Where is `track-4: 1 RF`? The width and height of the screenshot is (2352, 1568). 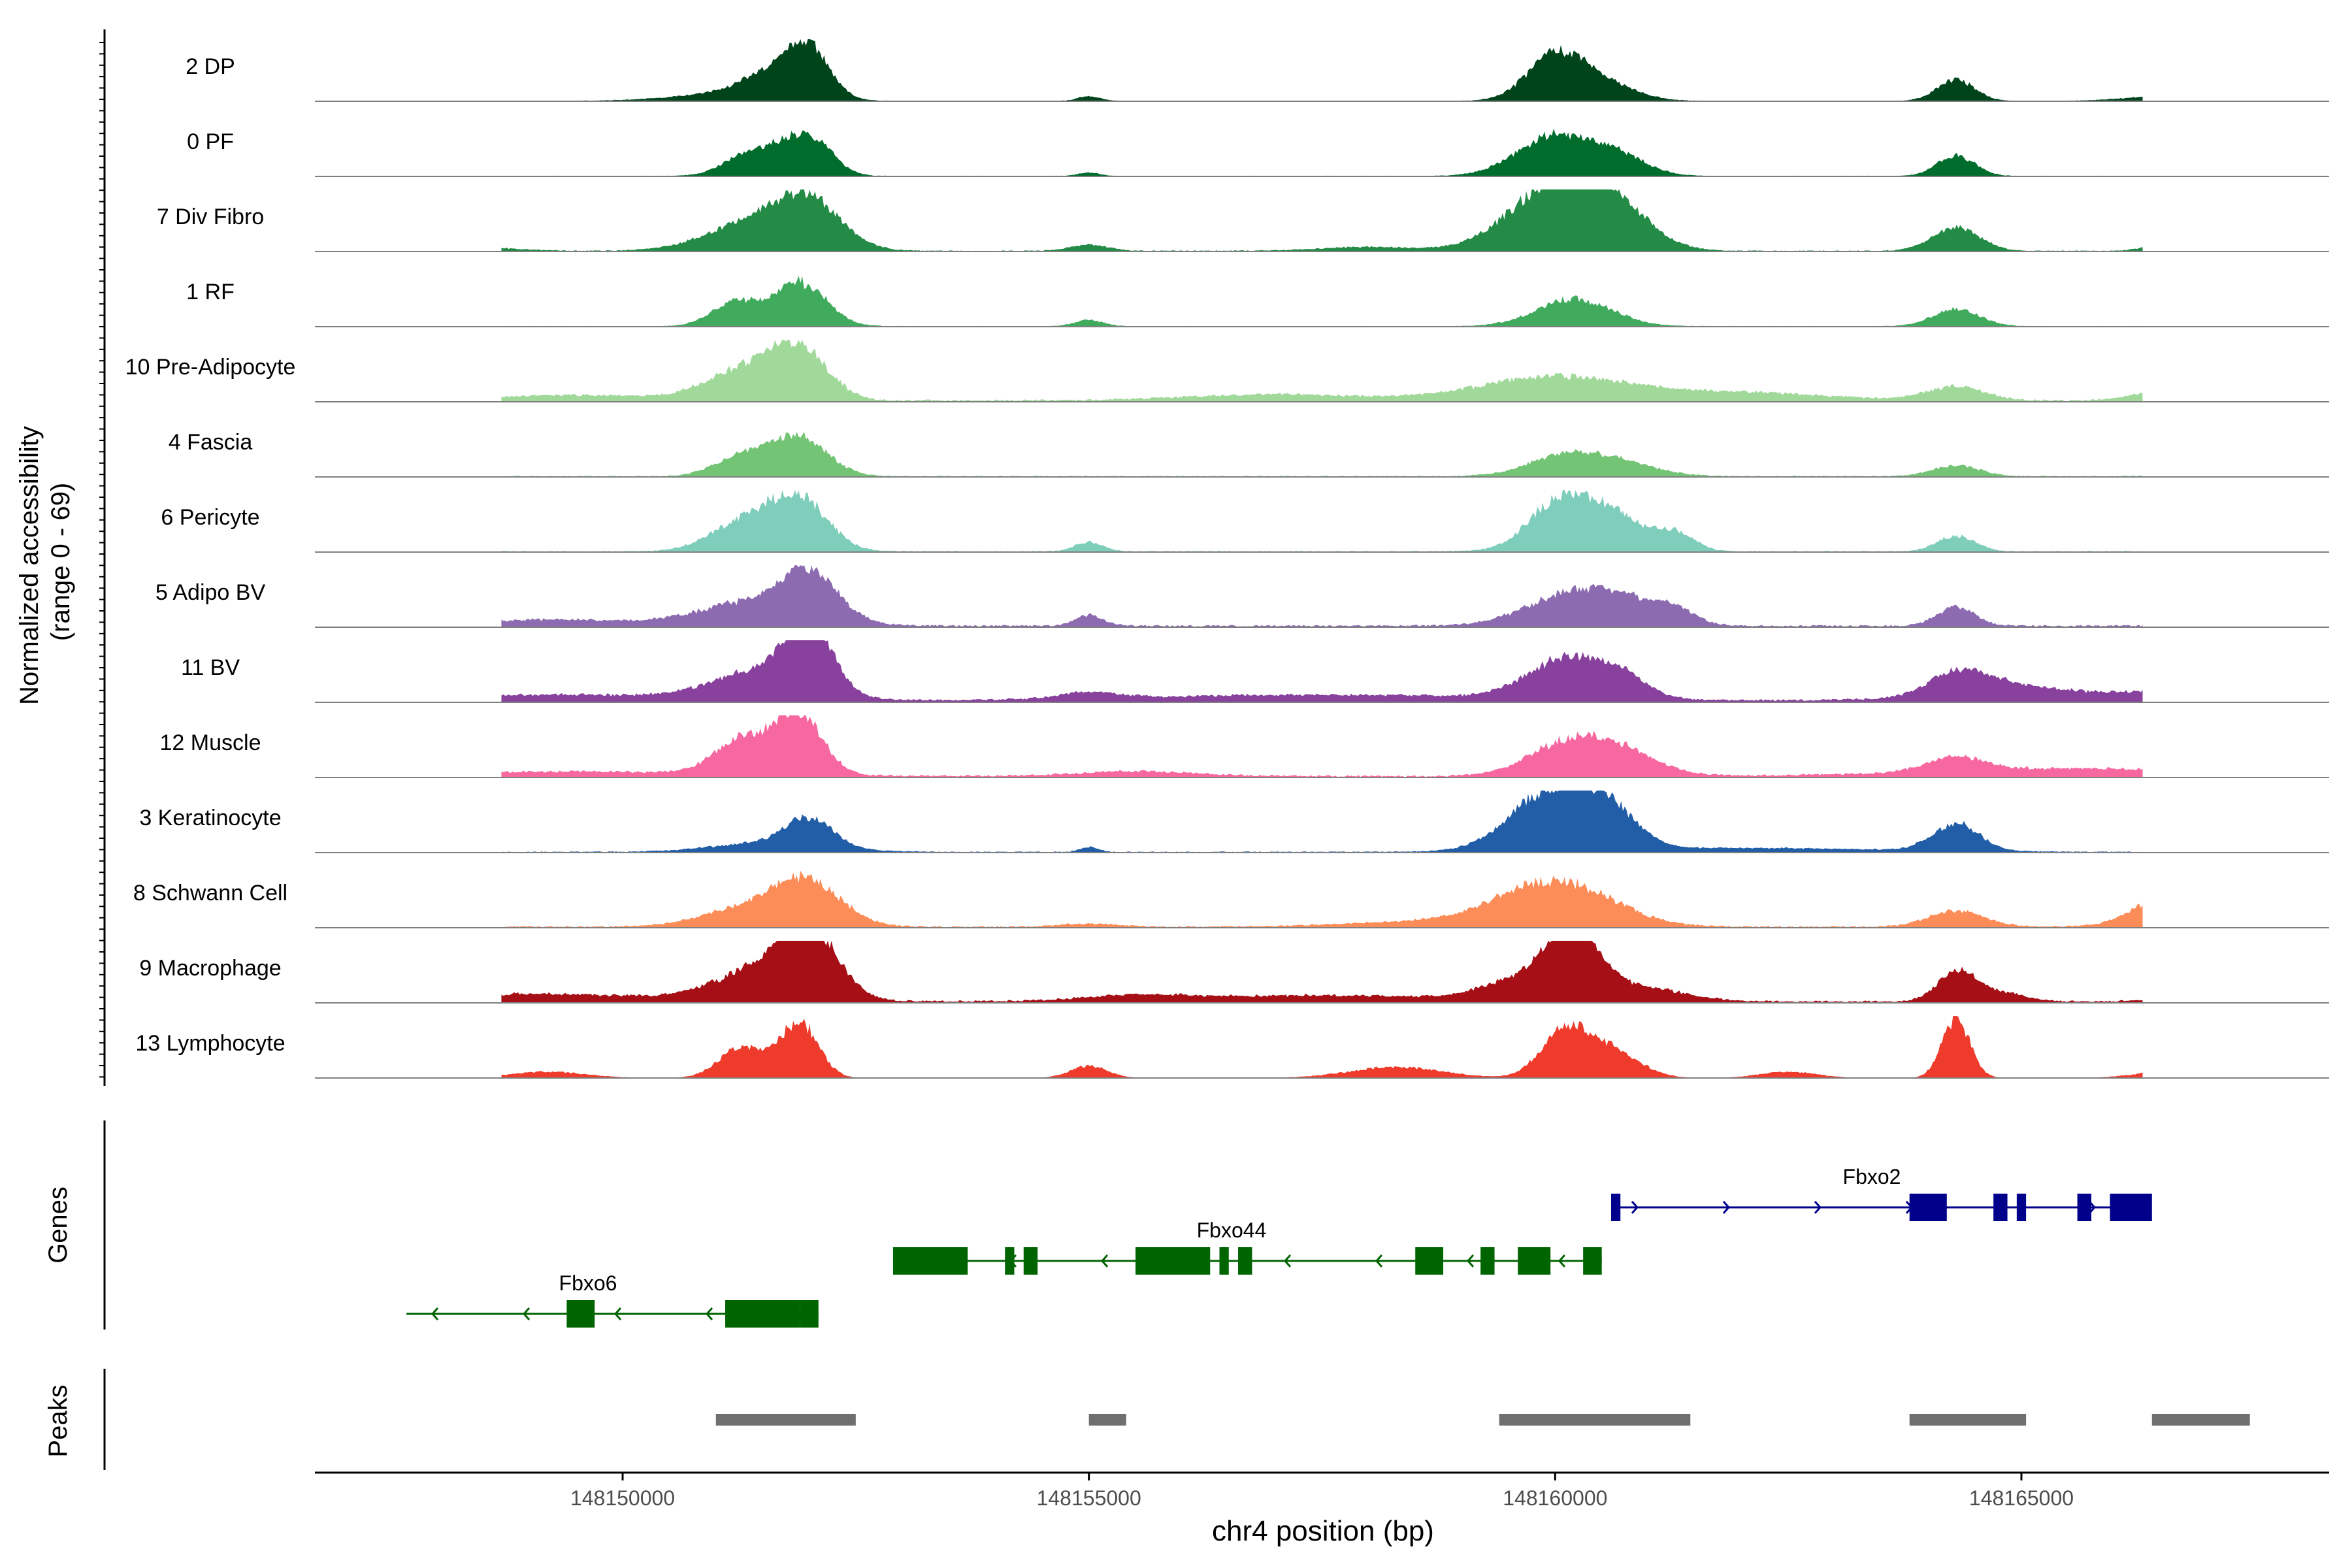 track-4: 1 RF is located at coordinates (1257, 301).